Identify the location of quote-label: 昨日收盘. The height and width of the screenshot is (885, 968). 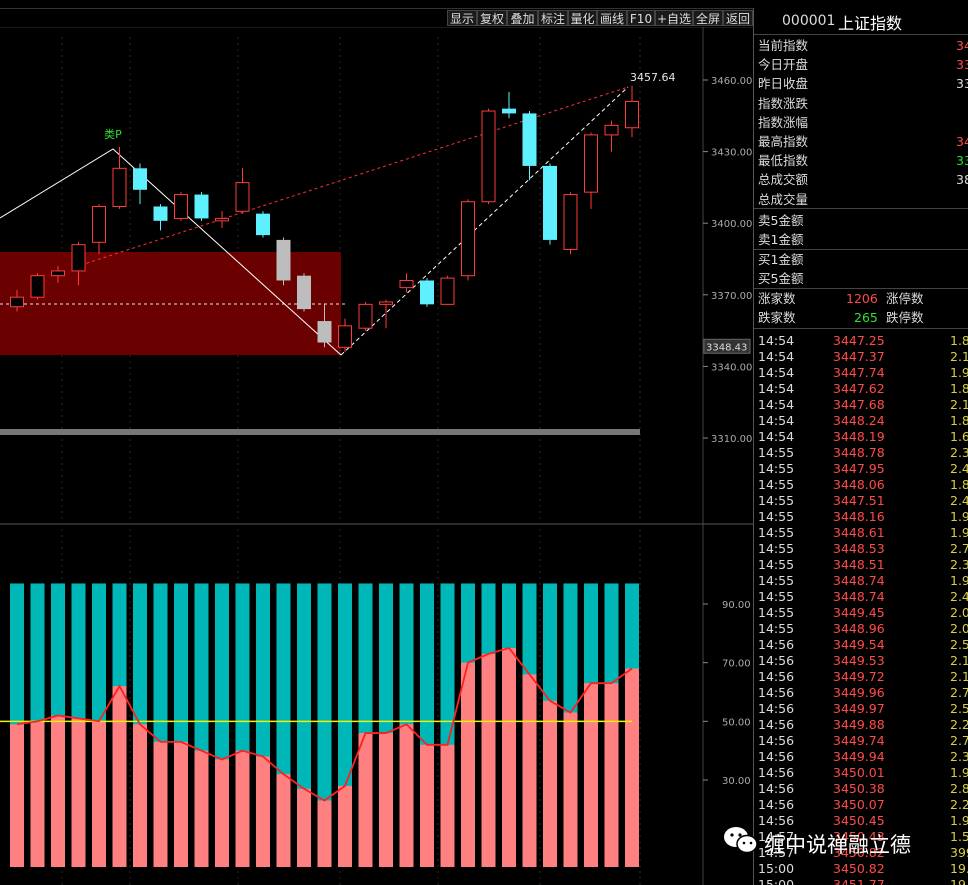
(783, 84).